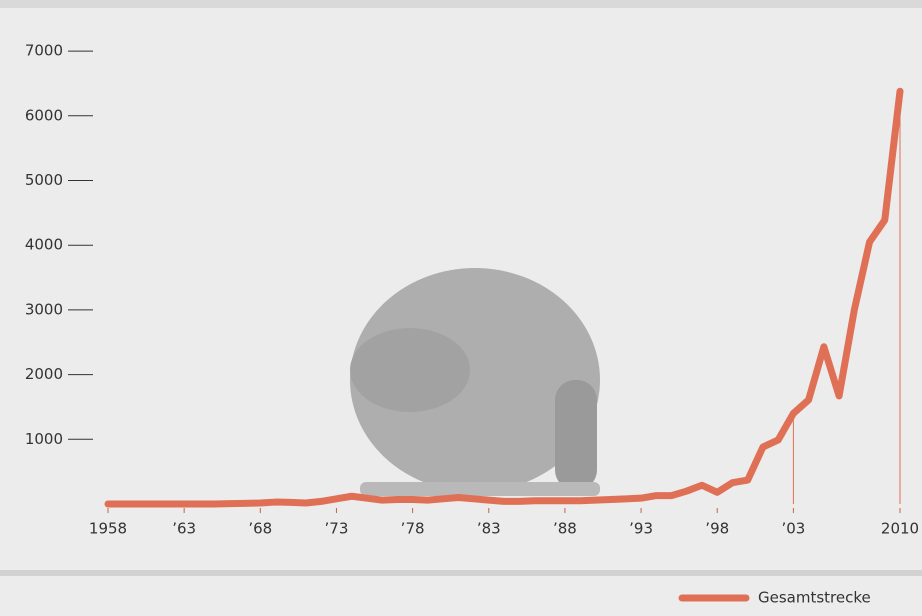 The image size is (922, 616). I want to click on y-tick-label: 6000, so click(44, 115).